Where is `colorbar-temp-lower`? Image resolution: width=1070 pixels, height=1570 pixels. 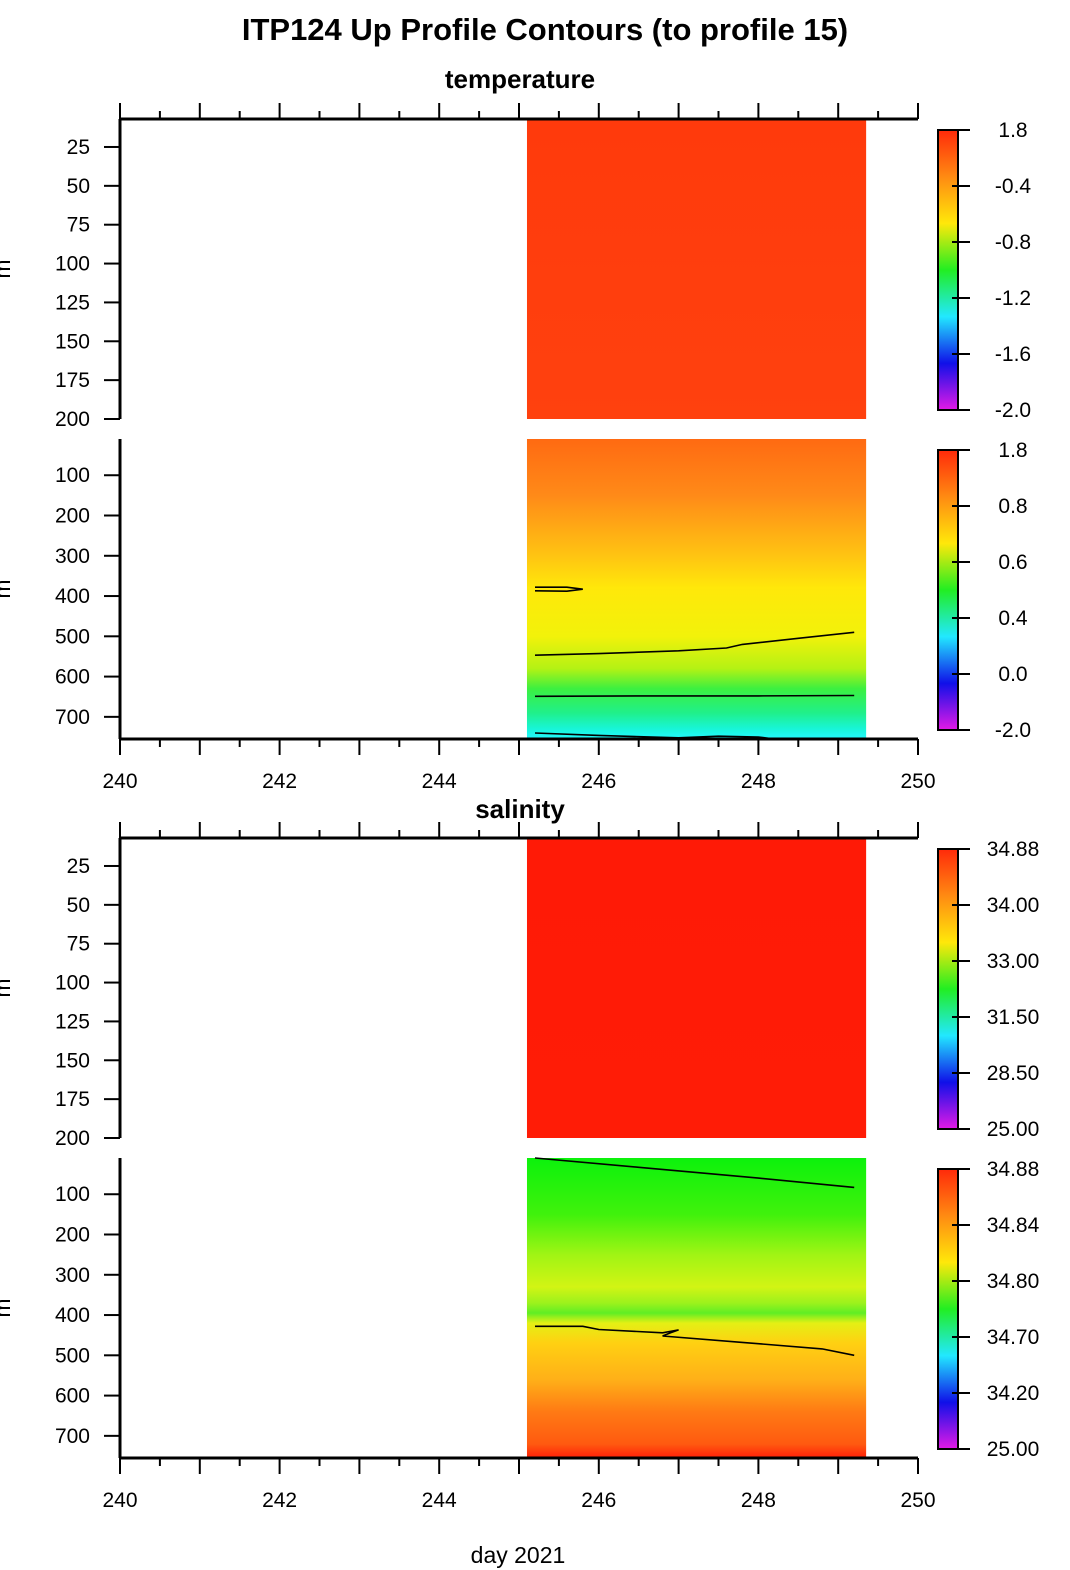
colorbar-temp-lower is located at coordinates (948, 590).